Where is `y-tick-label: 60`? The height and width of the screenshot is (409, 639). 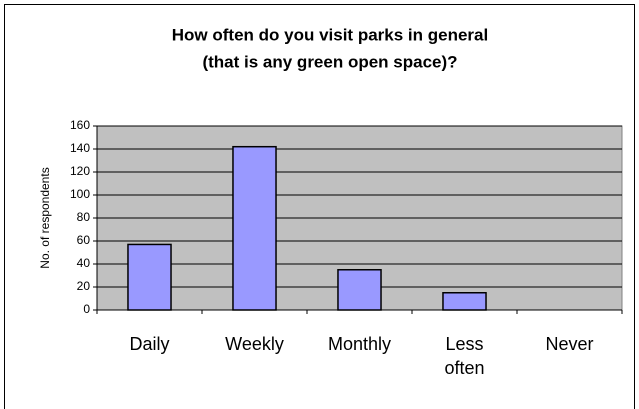
y-tick-label: 60 is located at coordinates (84, 240).